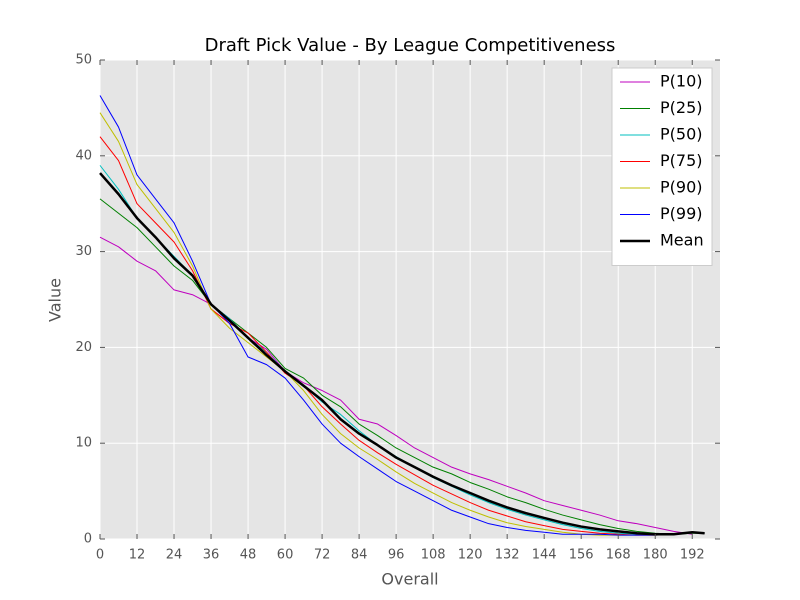 Image resolution: width=800 pixels, height=600 pixels. I want to click on y-tick-label: 30, so click(83, 251).